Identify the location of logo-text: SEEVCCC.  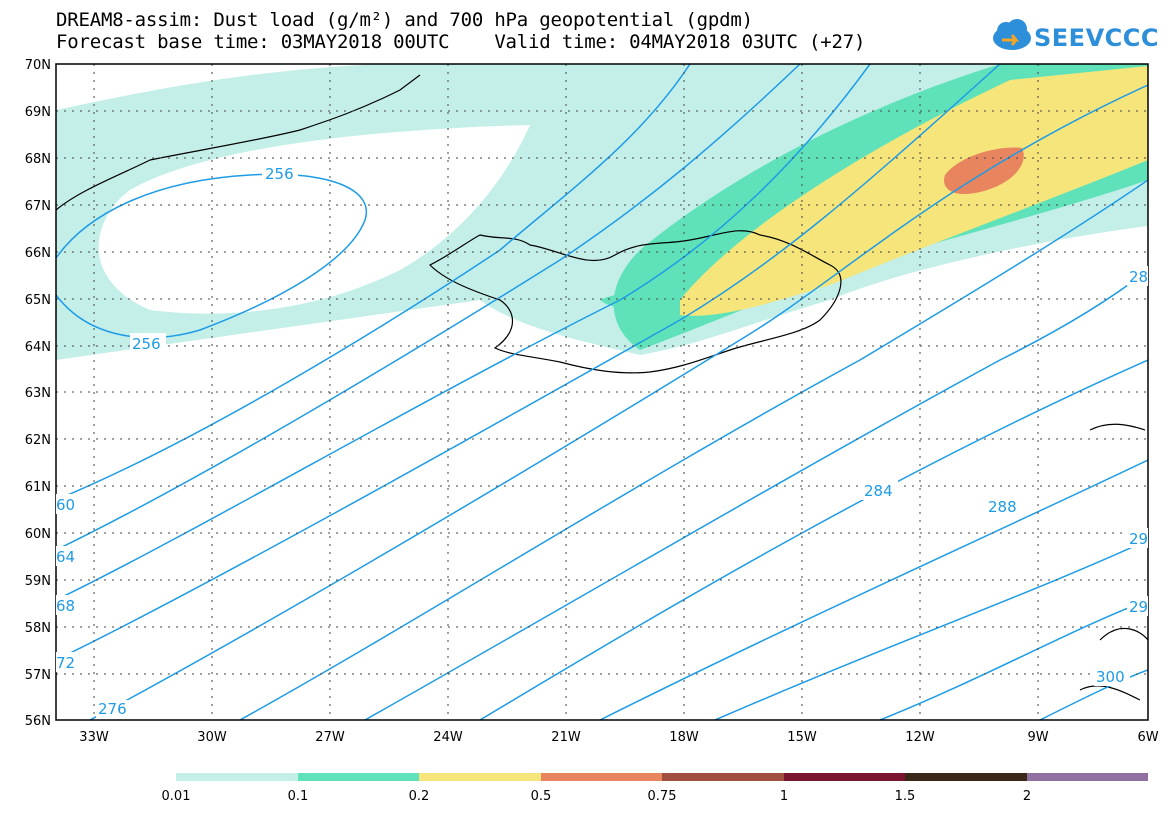
(1096, 38).